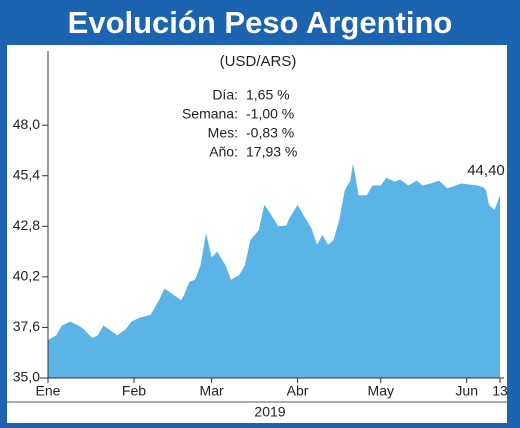  What do you see at coordinates (271, 152) in the screenshot?
I see `stat-value: 17,93 %` at bounding box center [271, 152].